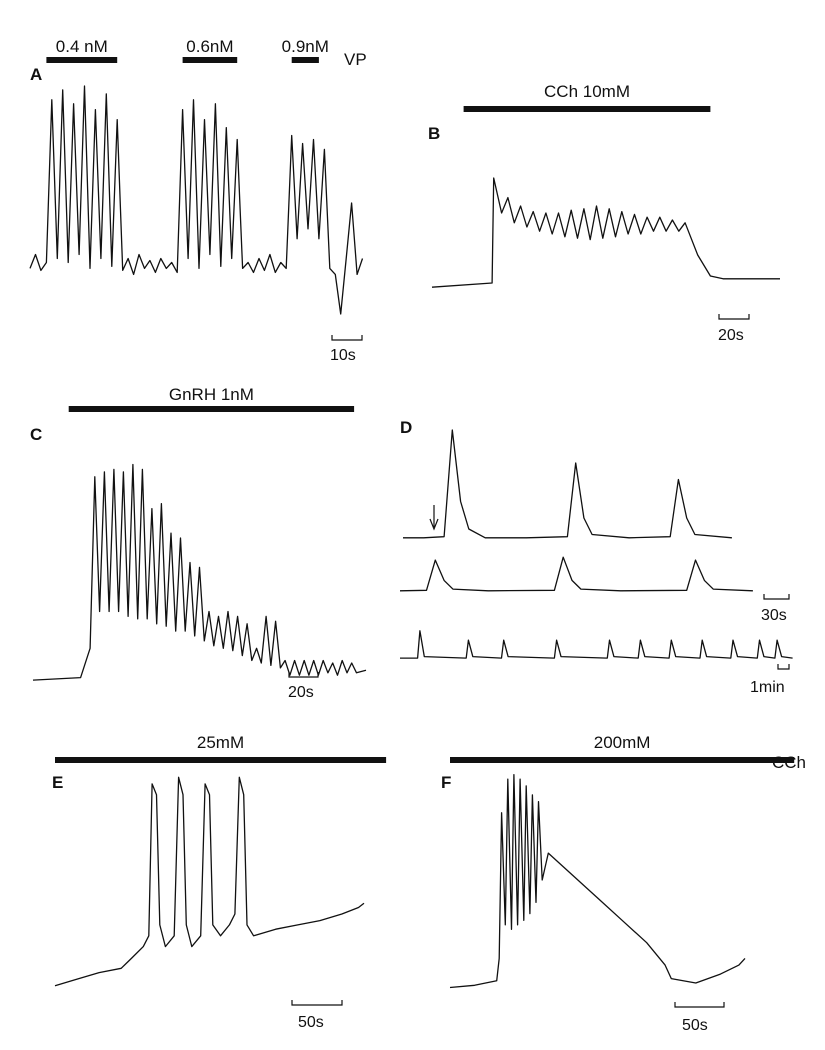  I want to click on panel-e-scale-label: 50s, so click(311, 1022).